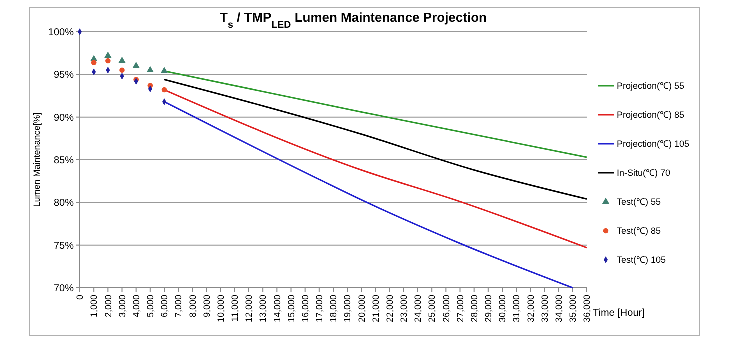 The width and height of the screenshot is (729, 349). I want to click on x-tick-label: 0, so click(80, 297).